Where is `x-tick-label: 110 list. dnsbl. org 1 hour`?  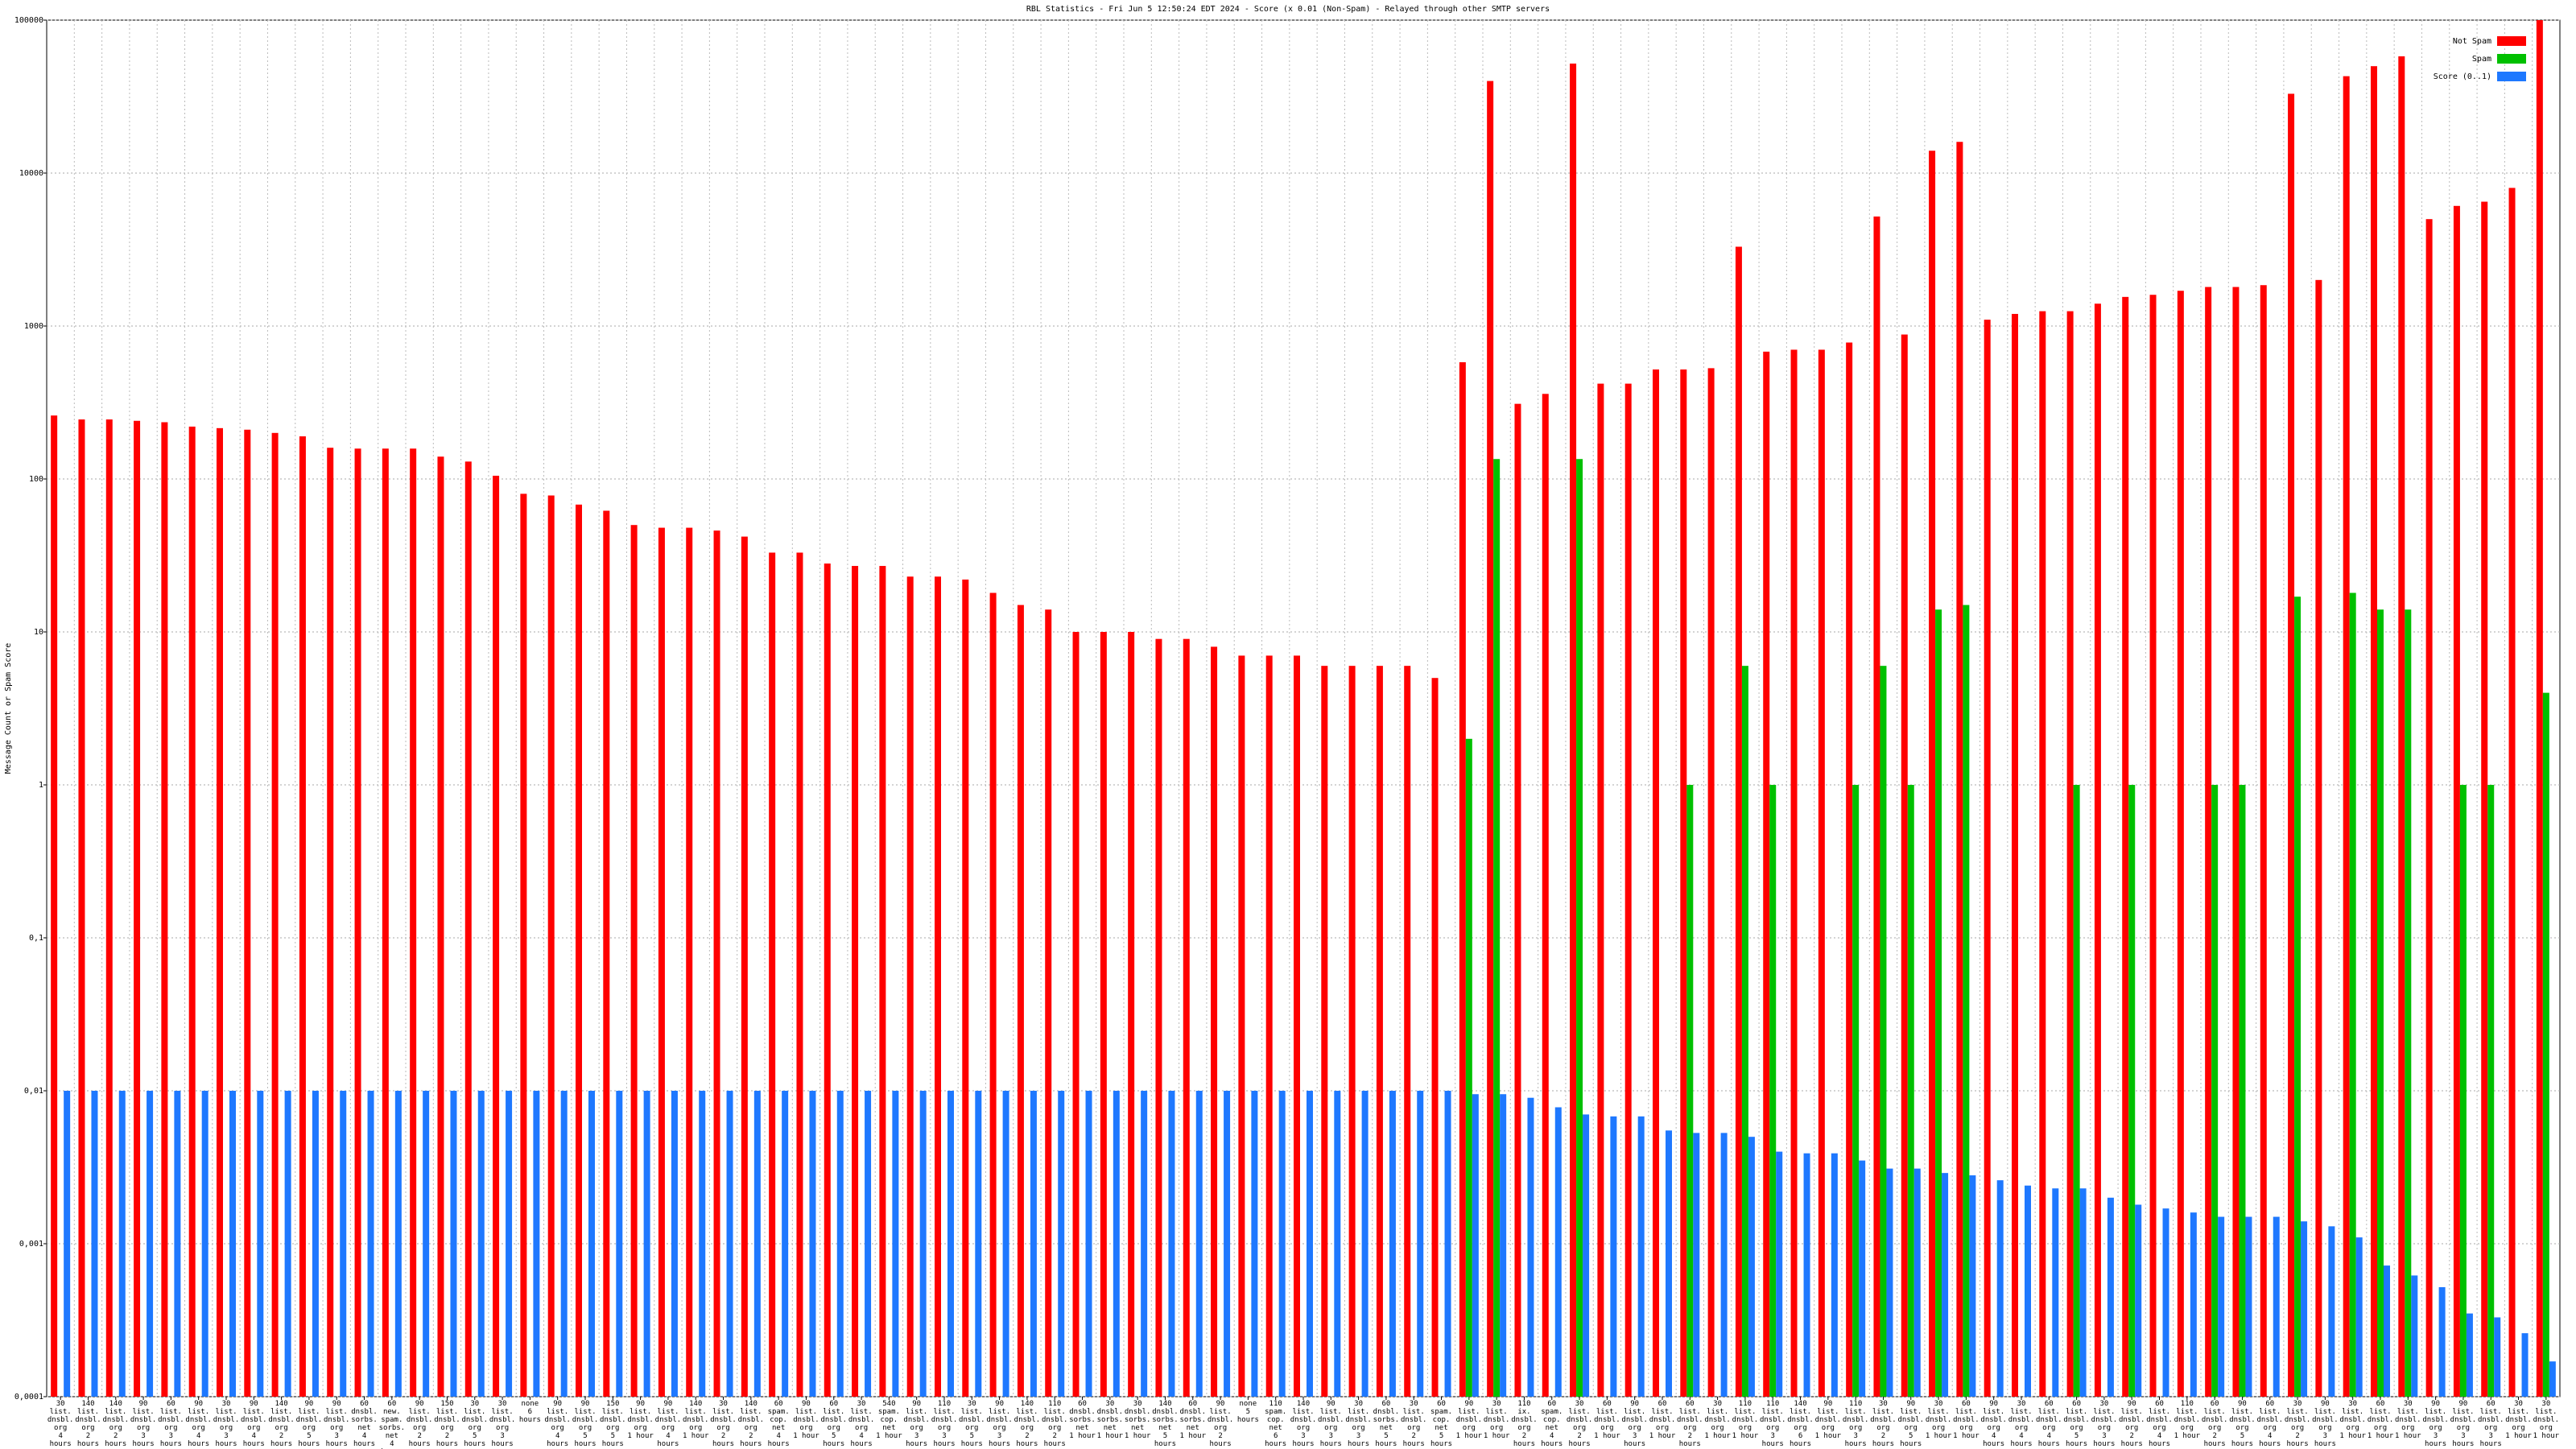
x-tick-label: 110 list. dnsbl. org 1 hour is located at coordinates (1745, 1420).